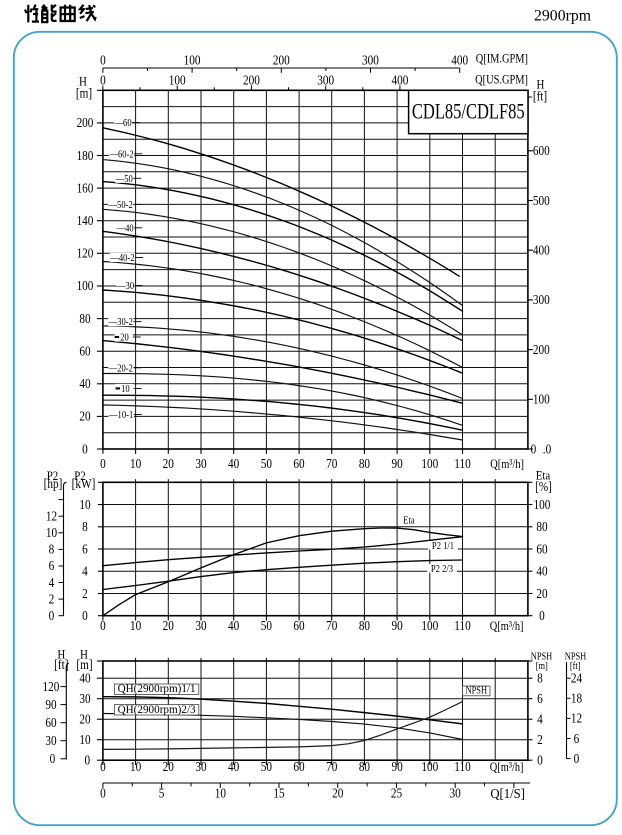  Describe the element at coordinates (162, 792) in the screenshot. I see `svg-text: 5` at that location.